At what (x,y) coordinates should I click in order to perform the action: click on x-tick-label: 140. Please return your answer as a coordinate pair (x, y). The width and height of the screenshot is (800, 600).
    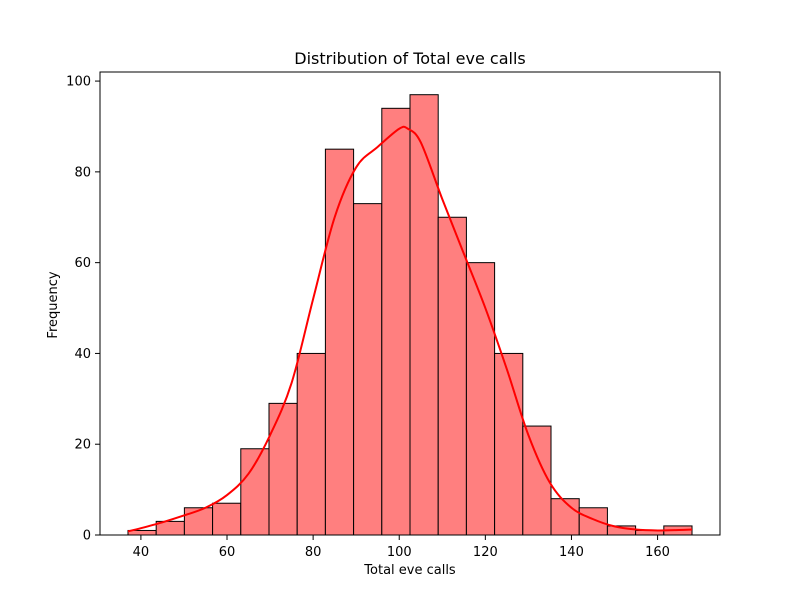
    Looking at the image, I should click on (571, 552).